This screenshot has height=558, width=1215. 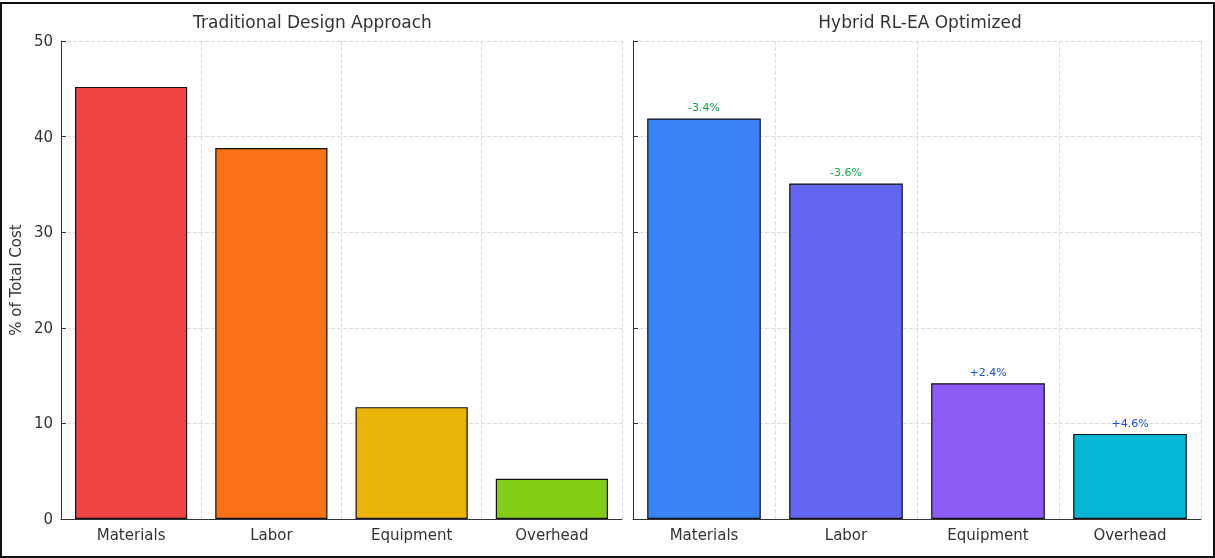 I want to click on y-tick-label: 30, so click(x=43, y=232).